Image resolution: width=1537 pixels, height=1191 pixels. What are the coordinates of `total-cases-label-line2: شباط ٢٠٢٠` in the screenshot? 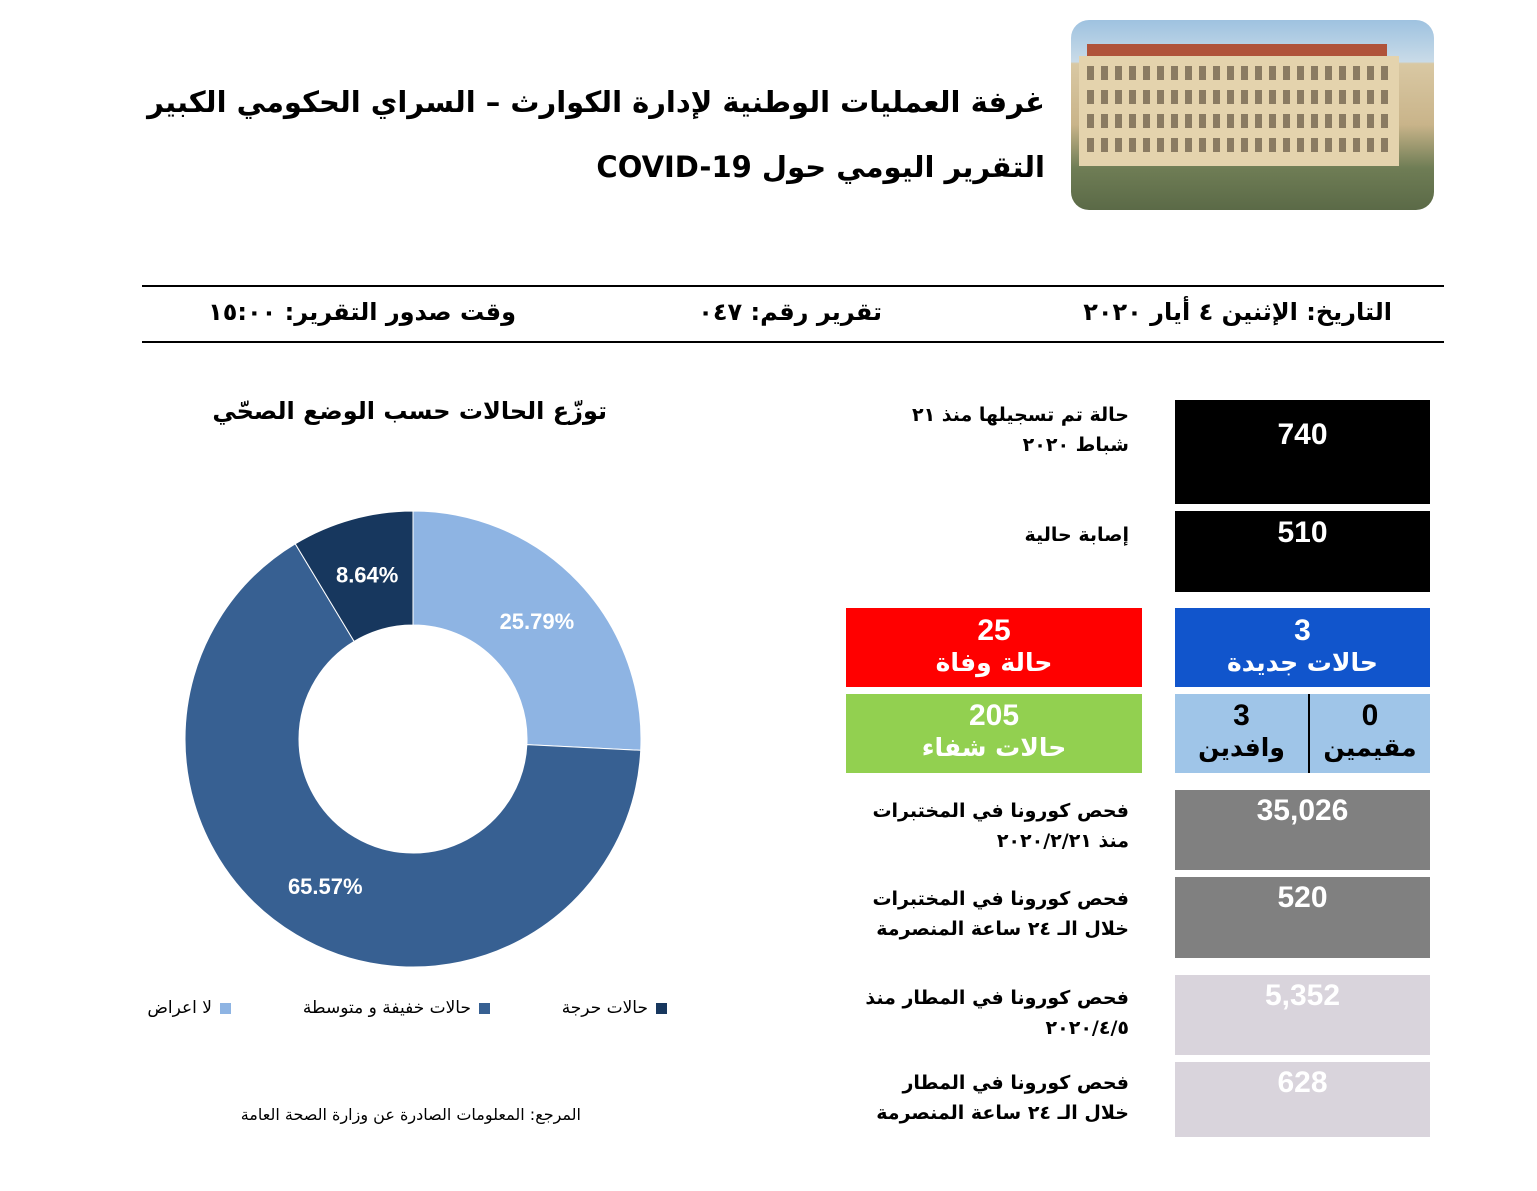 It's located at (1075, 445).